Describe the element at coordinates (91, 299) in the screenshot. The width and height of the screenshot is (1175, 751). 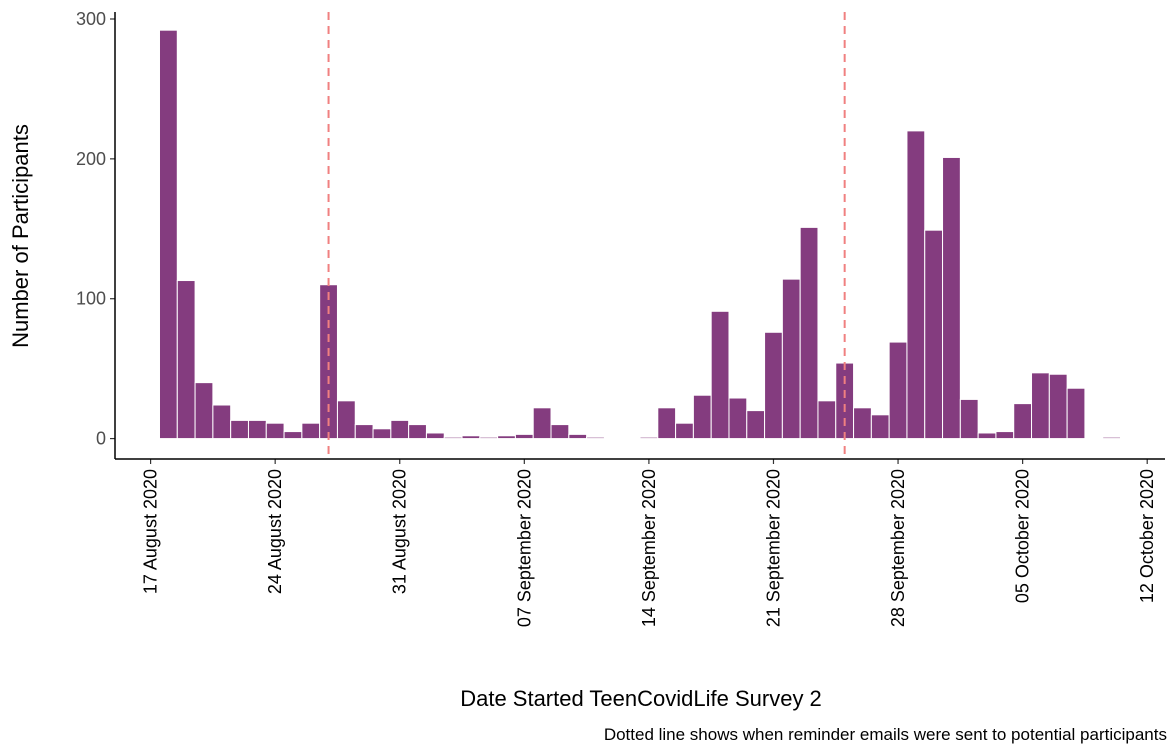
I see `y-tick-label: 100` at that location.